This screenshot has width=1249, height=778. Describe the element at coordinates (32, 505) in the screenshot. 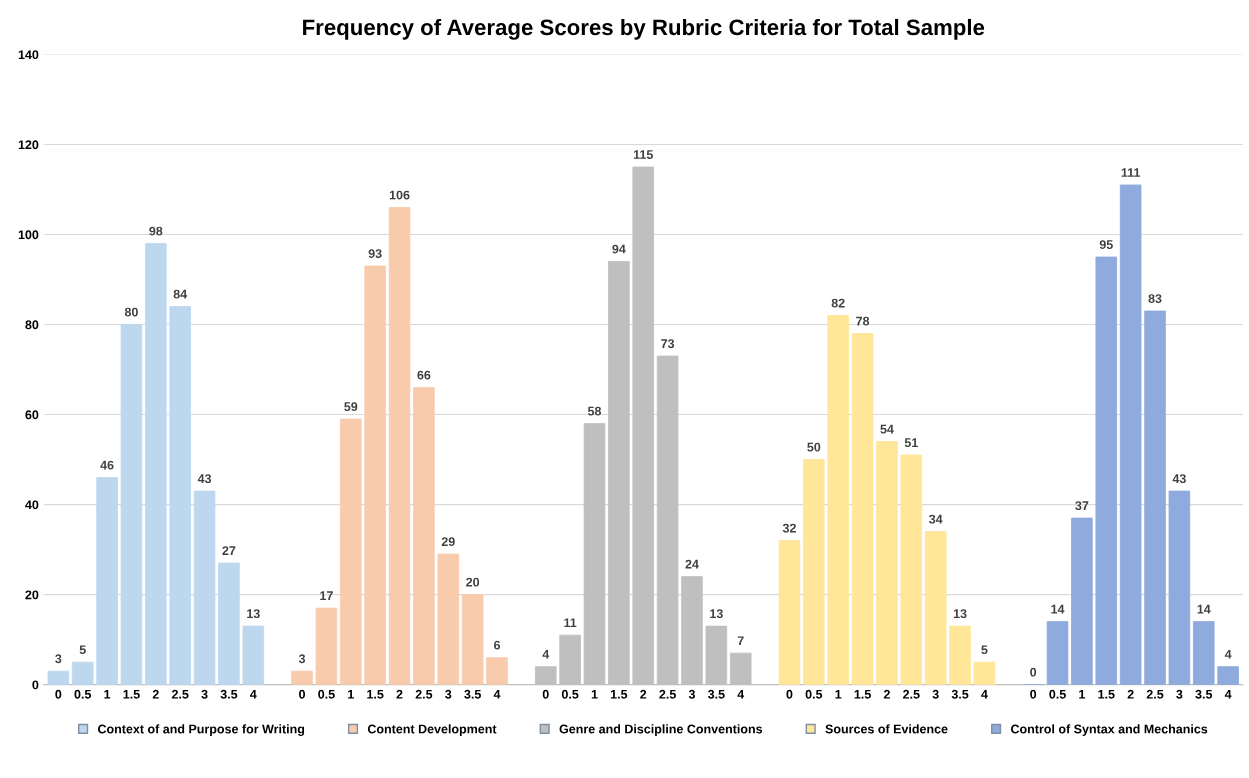

I see `y-tick-label: 40` at that location.